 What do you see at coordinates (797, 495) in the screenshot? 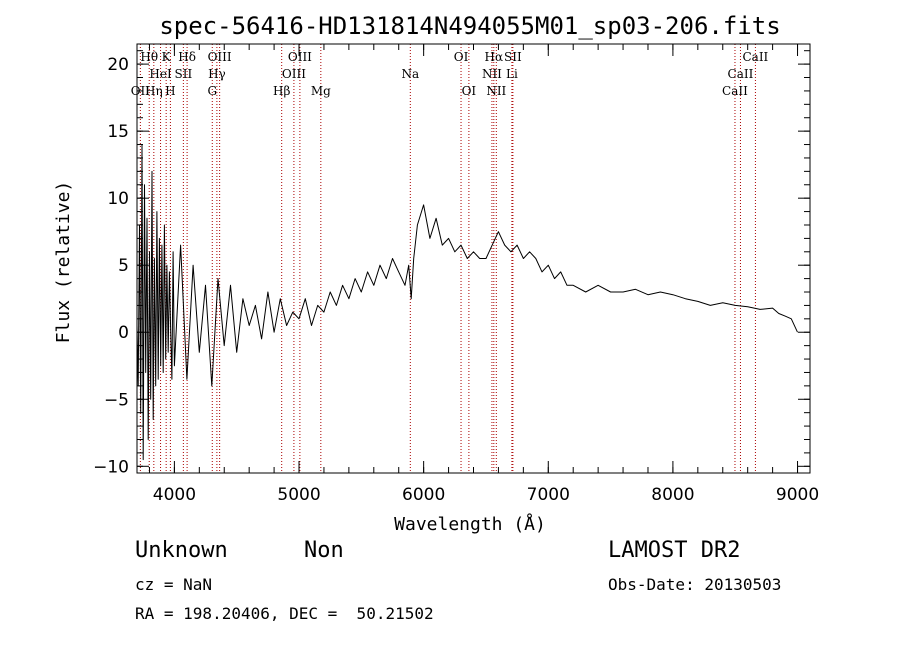
I see `x-tick-label: 9000` at bounding box center [797, 495].